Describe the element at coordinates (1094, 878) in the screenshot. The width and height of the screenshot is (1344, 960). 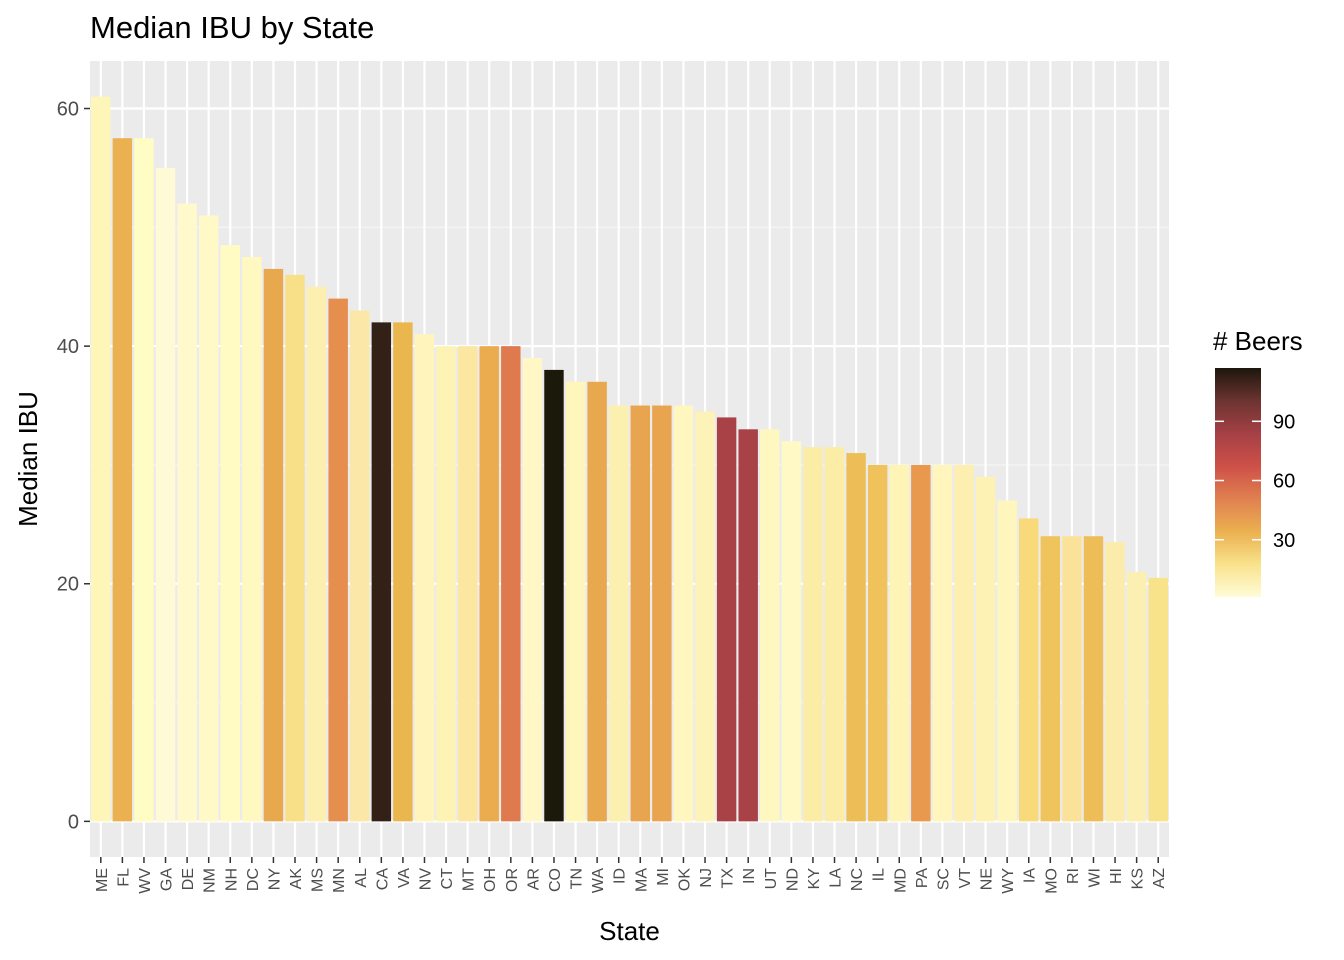
I see `x-tick-label: WI` at that location.